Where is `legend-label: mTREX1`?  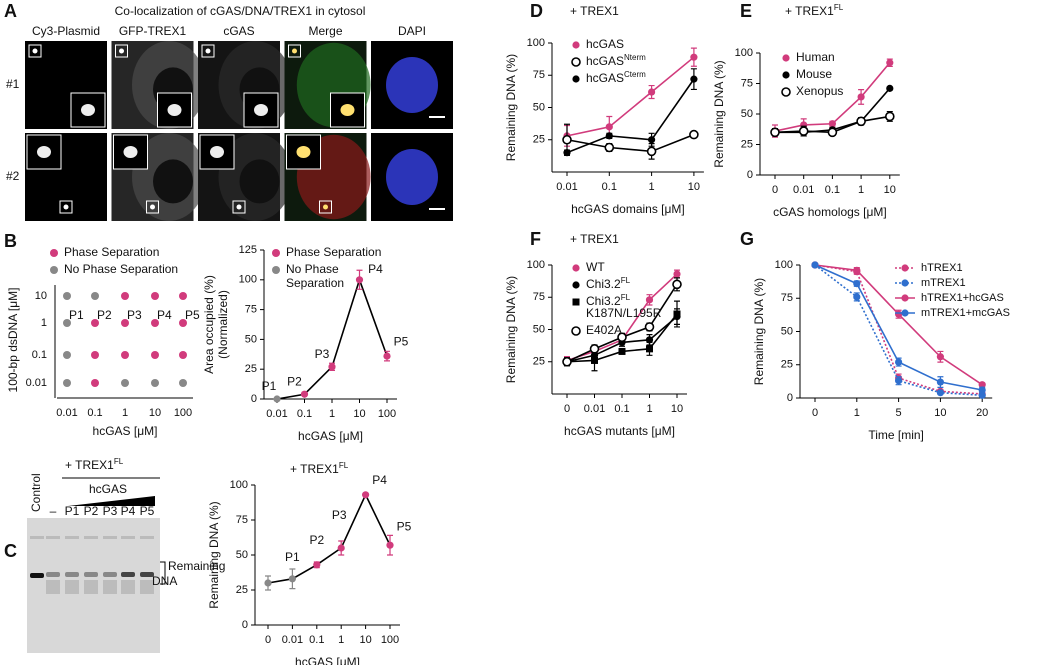
legend-label: mTREX1 is located at coordinates (943, 283).